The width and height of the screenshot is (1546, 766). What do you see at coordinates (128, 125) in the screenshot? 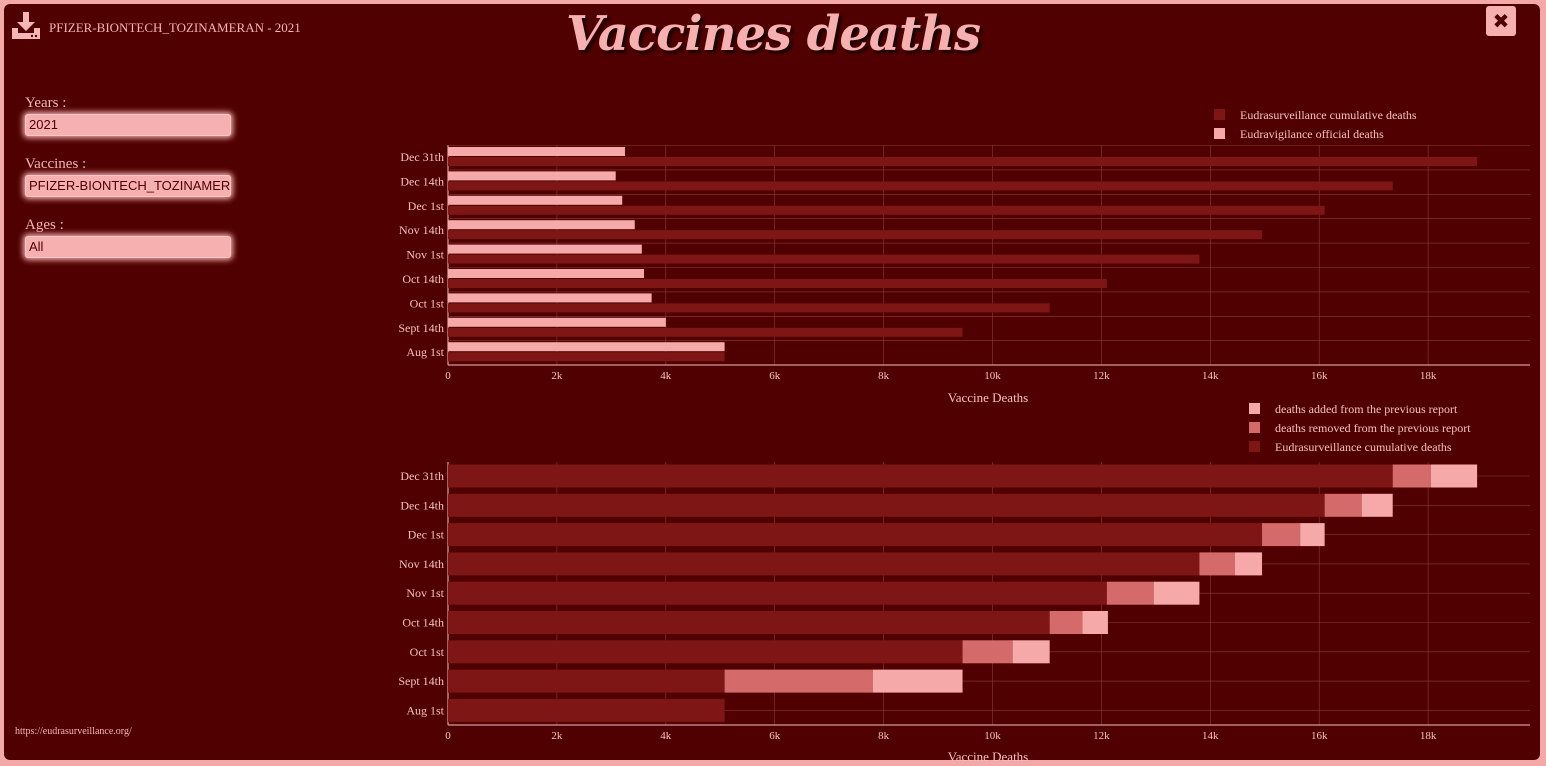
I see `years-select: 2021` at bounding box center [128, 125].